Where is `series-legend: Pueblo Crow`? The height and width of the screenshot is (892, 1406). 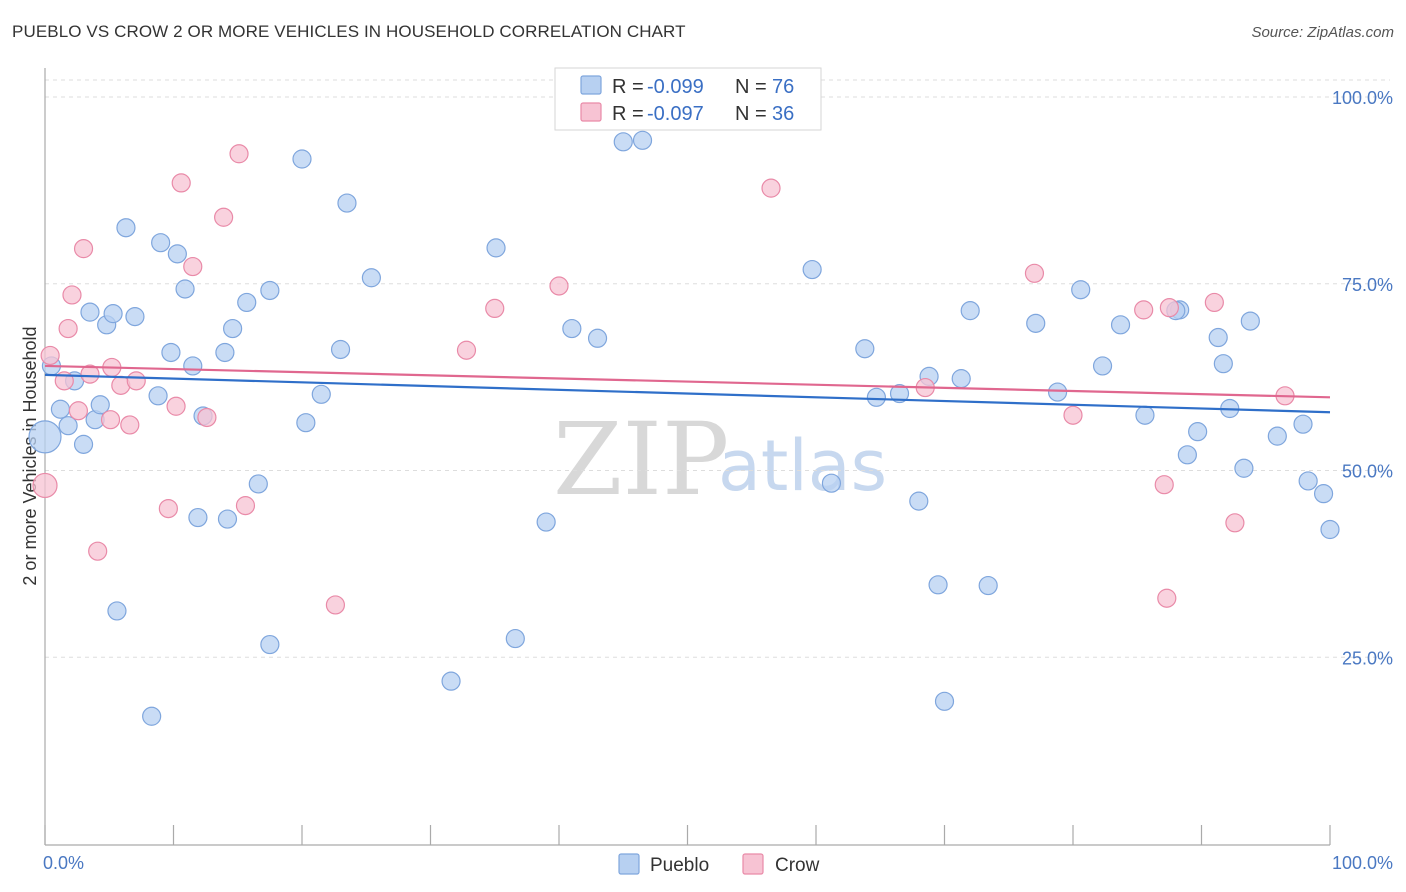 series-legend: Pueblo Crow is located at coordinates (719, 864).